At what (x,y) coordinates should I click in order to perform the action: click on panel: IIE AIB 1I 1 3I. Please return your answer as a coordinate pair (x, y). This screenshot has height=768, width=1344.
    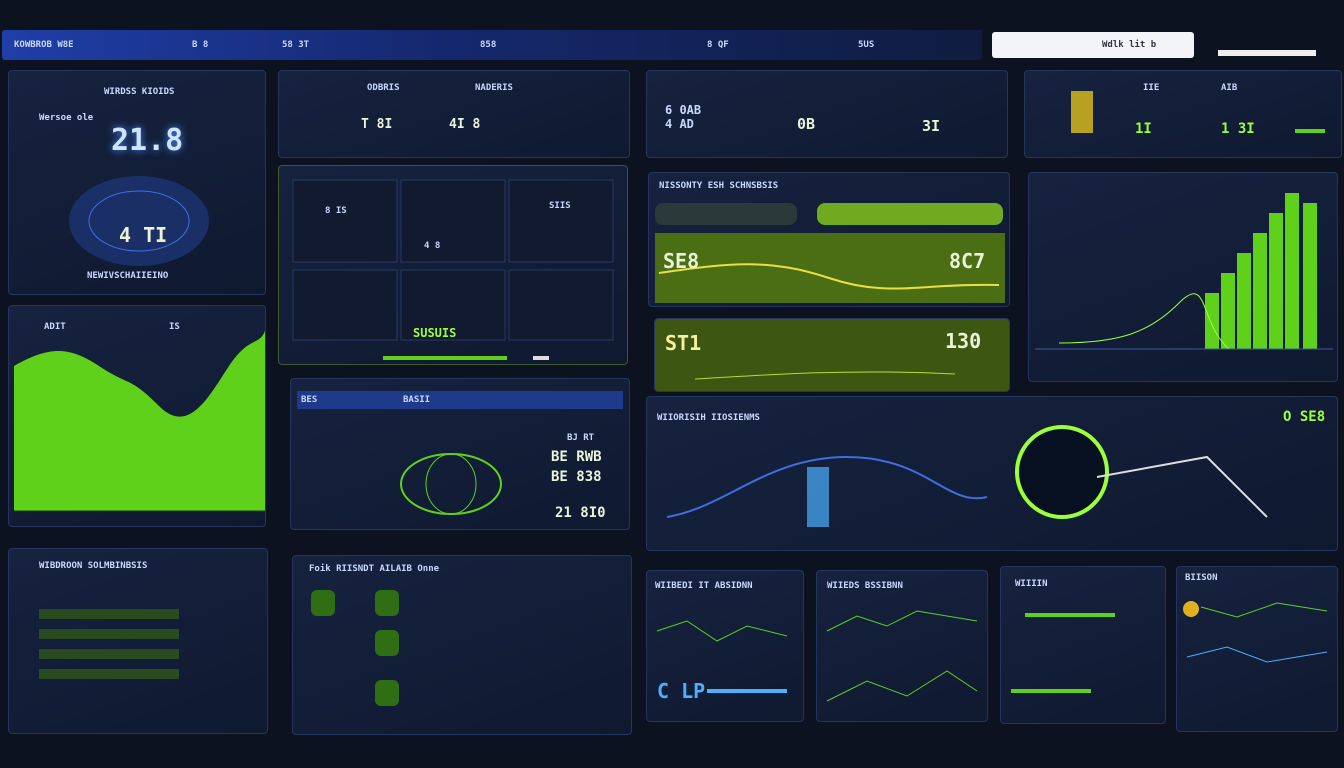
    Looking at the image, I should click on (1183, 114).